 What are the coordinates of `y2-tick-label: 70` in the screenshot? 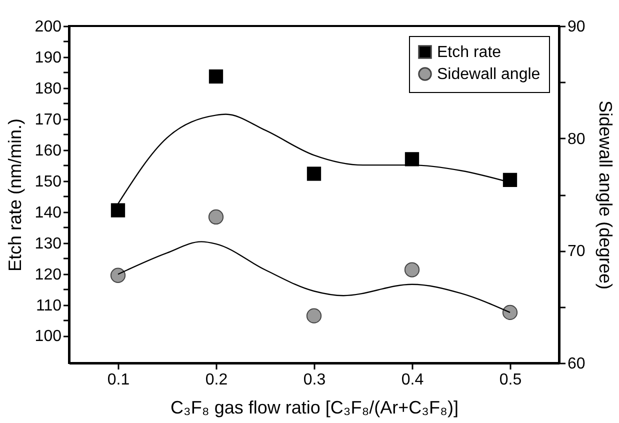 It's located at (577, 251).